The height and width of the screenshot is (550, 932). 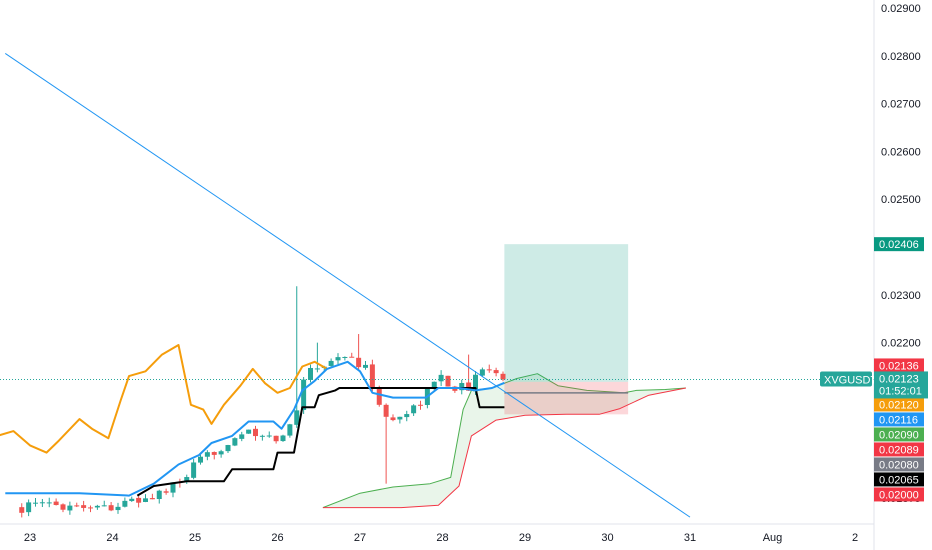 I want to click on time-tick-label: 2, so click(x=855, y=538).